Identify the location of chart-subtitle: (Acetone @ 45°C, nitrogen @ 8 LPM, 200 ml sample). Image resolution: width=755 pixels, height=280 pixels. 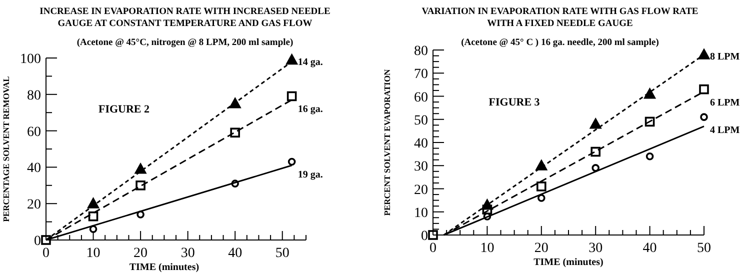
(185, 43).